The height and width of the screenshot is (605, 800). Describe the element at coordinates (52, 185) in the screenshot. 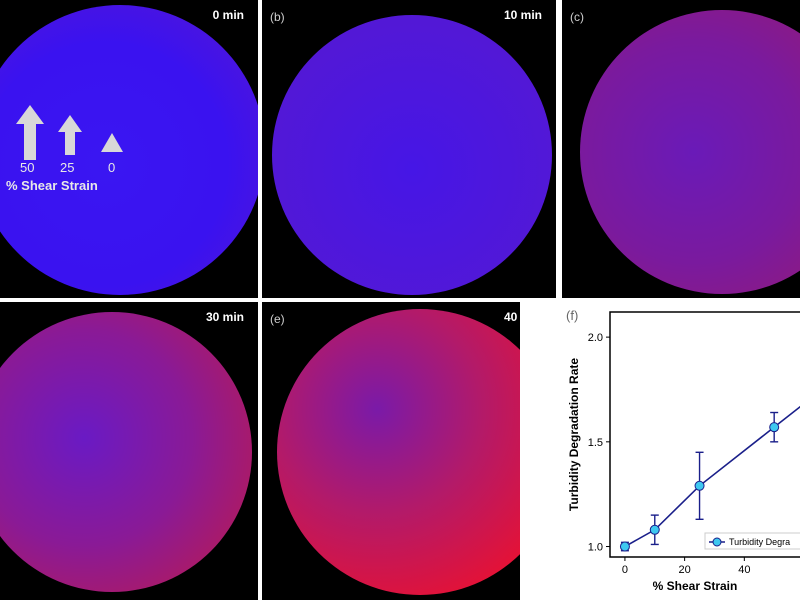

I see `strain-legend-label: % Shear Strain` at that location.